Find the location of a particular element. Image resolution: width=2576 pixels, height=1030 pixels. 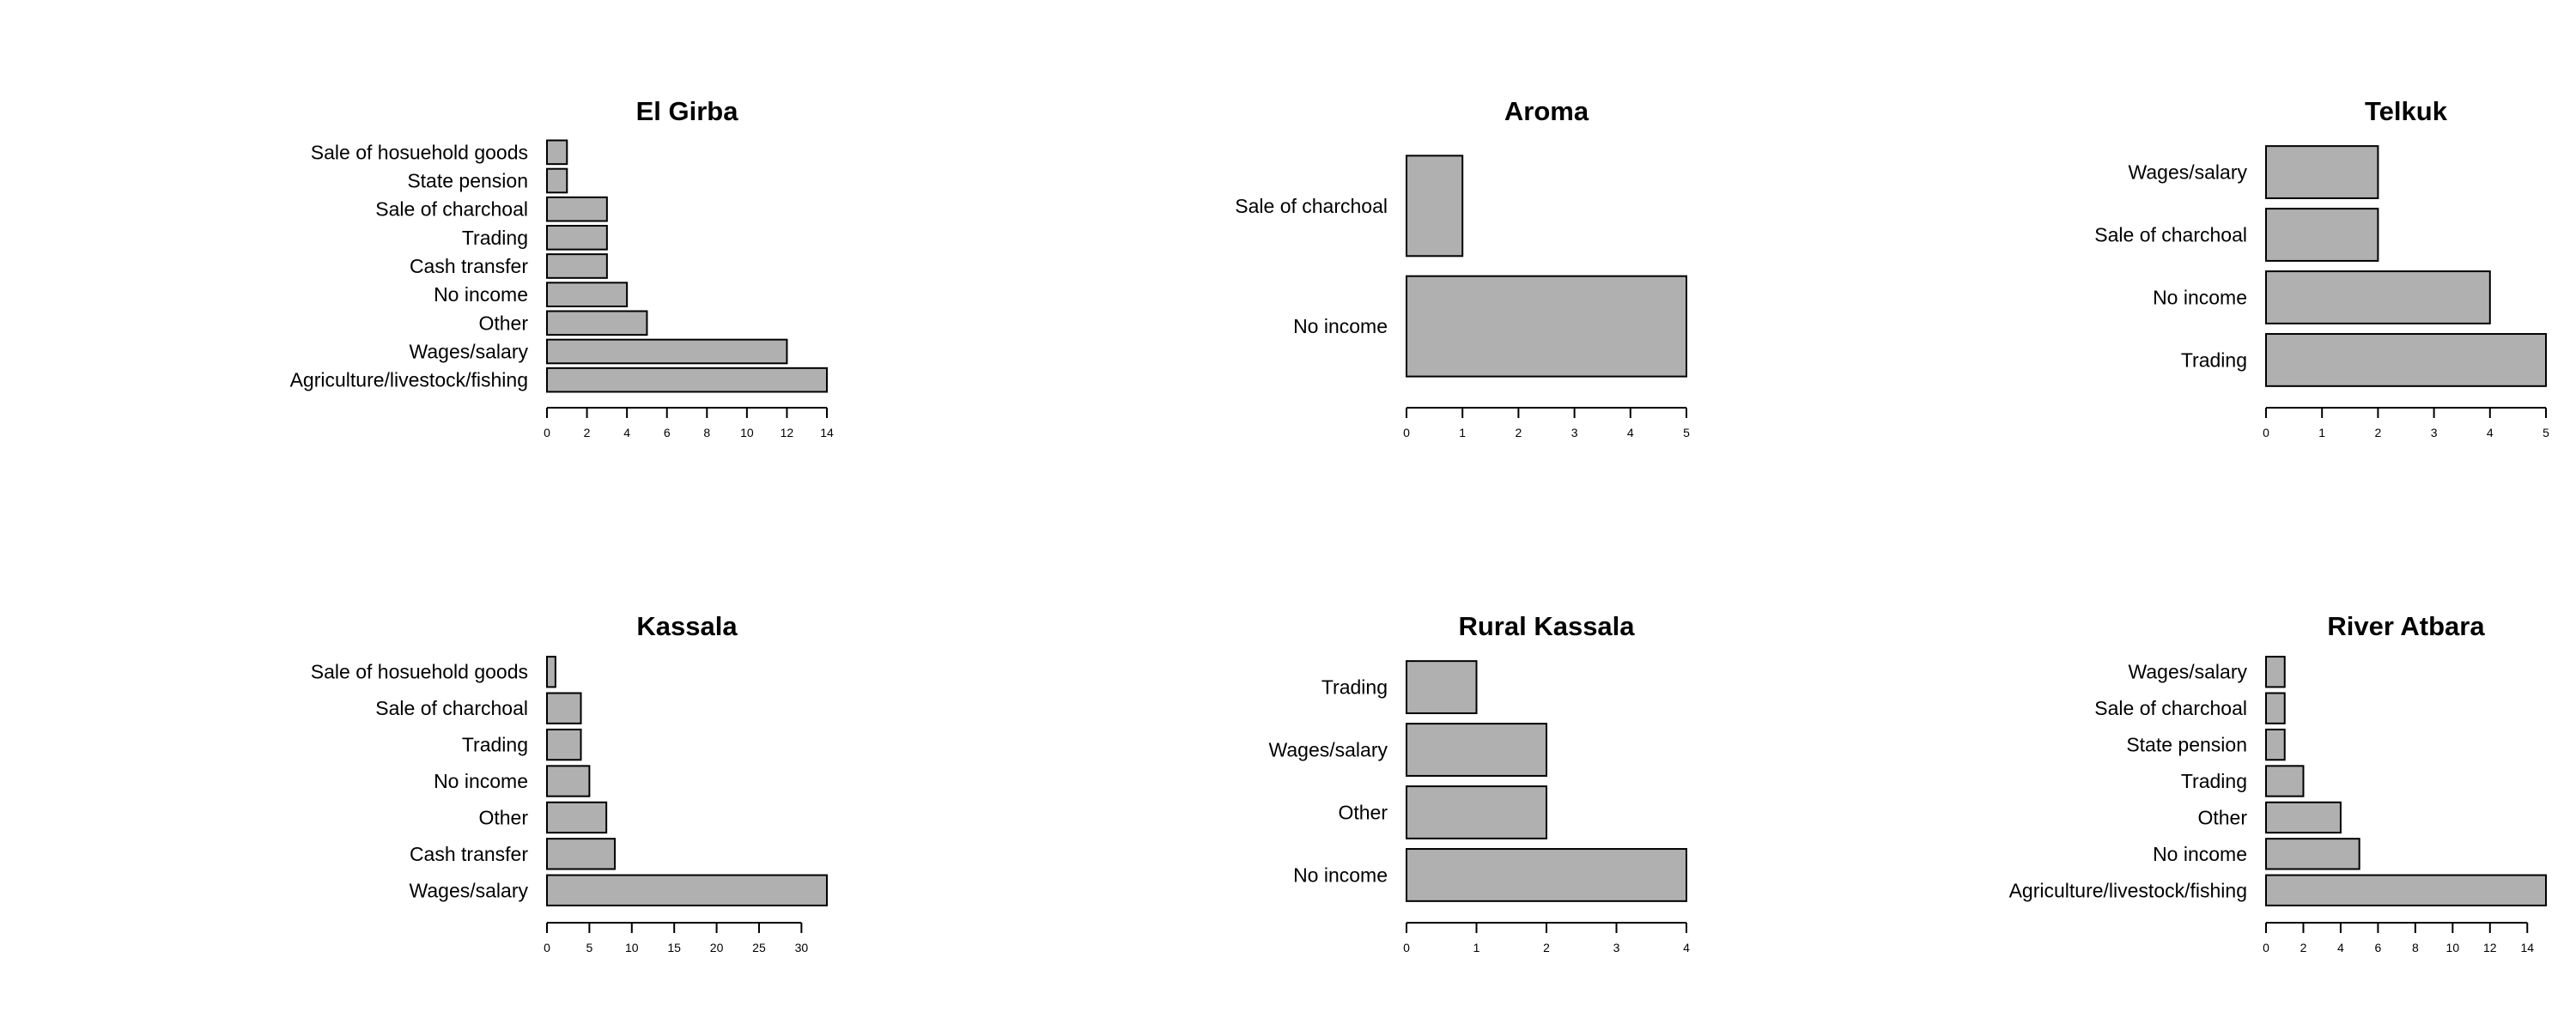

x-tick-label: 30 is located at coordinates (802, 947).